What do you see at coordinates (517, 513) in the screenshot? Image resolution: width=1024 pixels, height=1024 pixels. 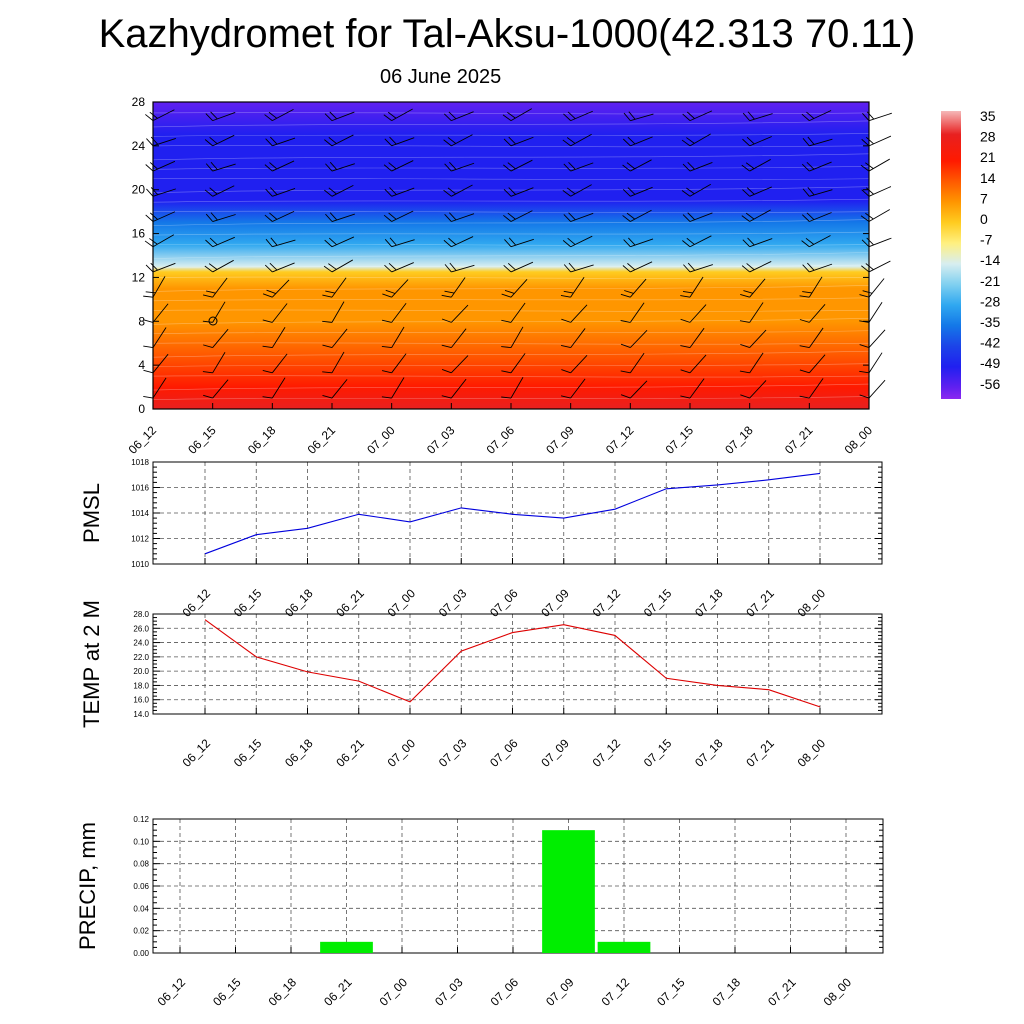 I see `plot-frame` at bounding box center [517, 513].